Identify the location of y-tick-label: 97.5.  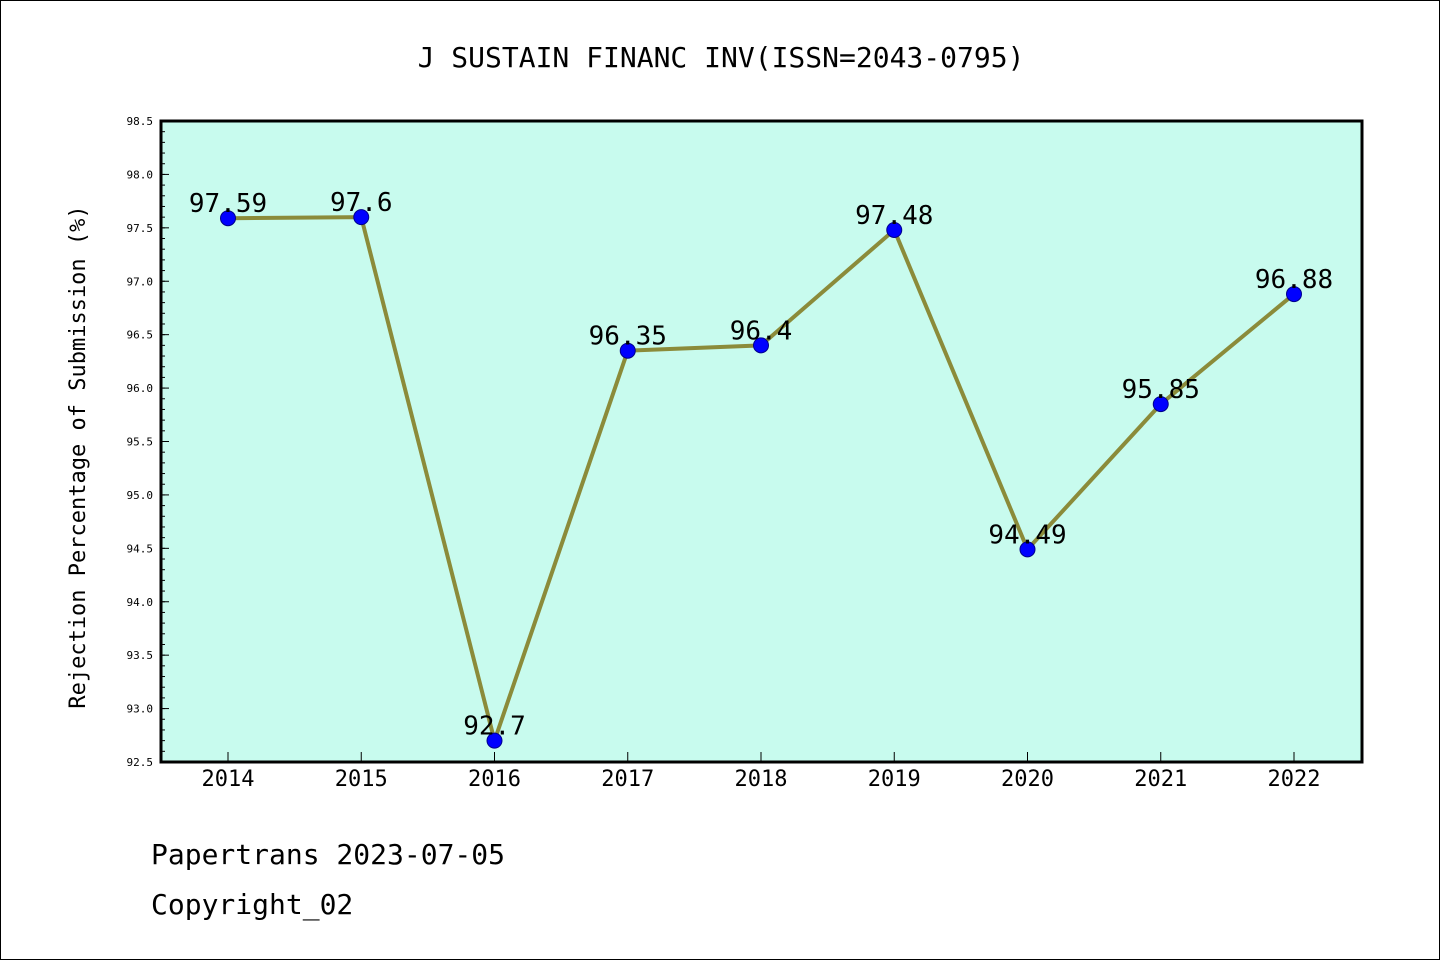
(140, 228).